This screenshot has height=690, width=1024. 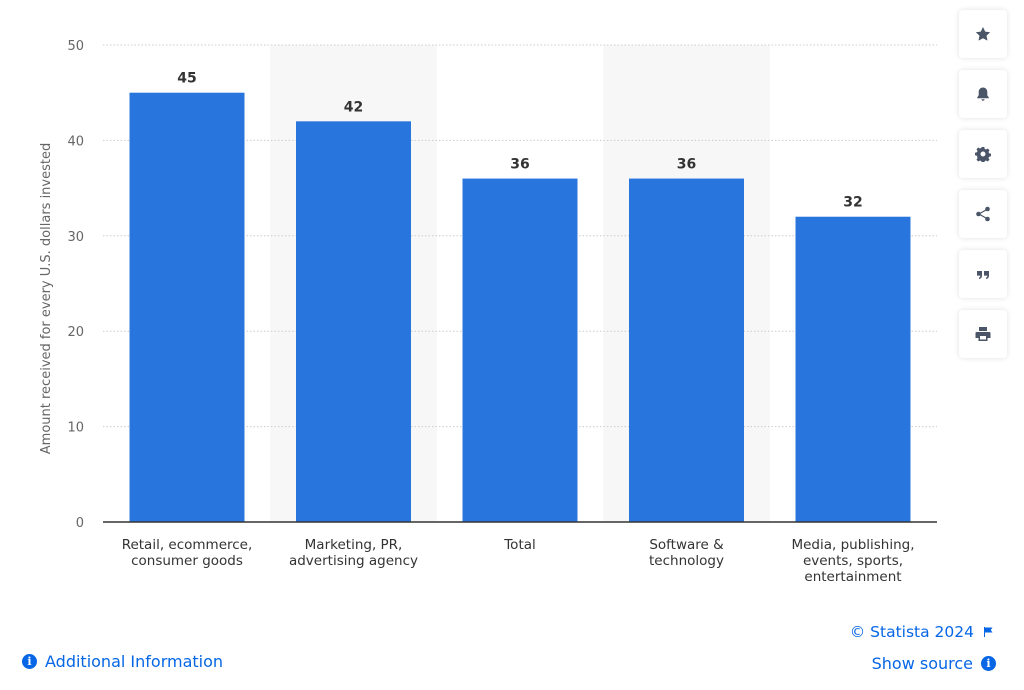 I want to click on cite-button, so click(x=983, y=274).